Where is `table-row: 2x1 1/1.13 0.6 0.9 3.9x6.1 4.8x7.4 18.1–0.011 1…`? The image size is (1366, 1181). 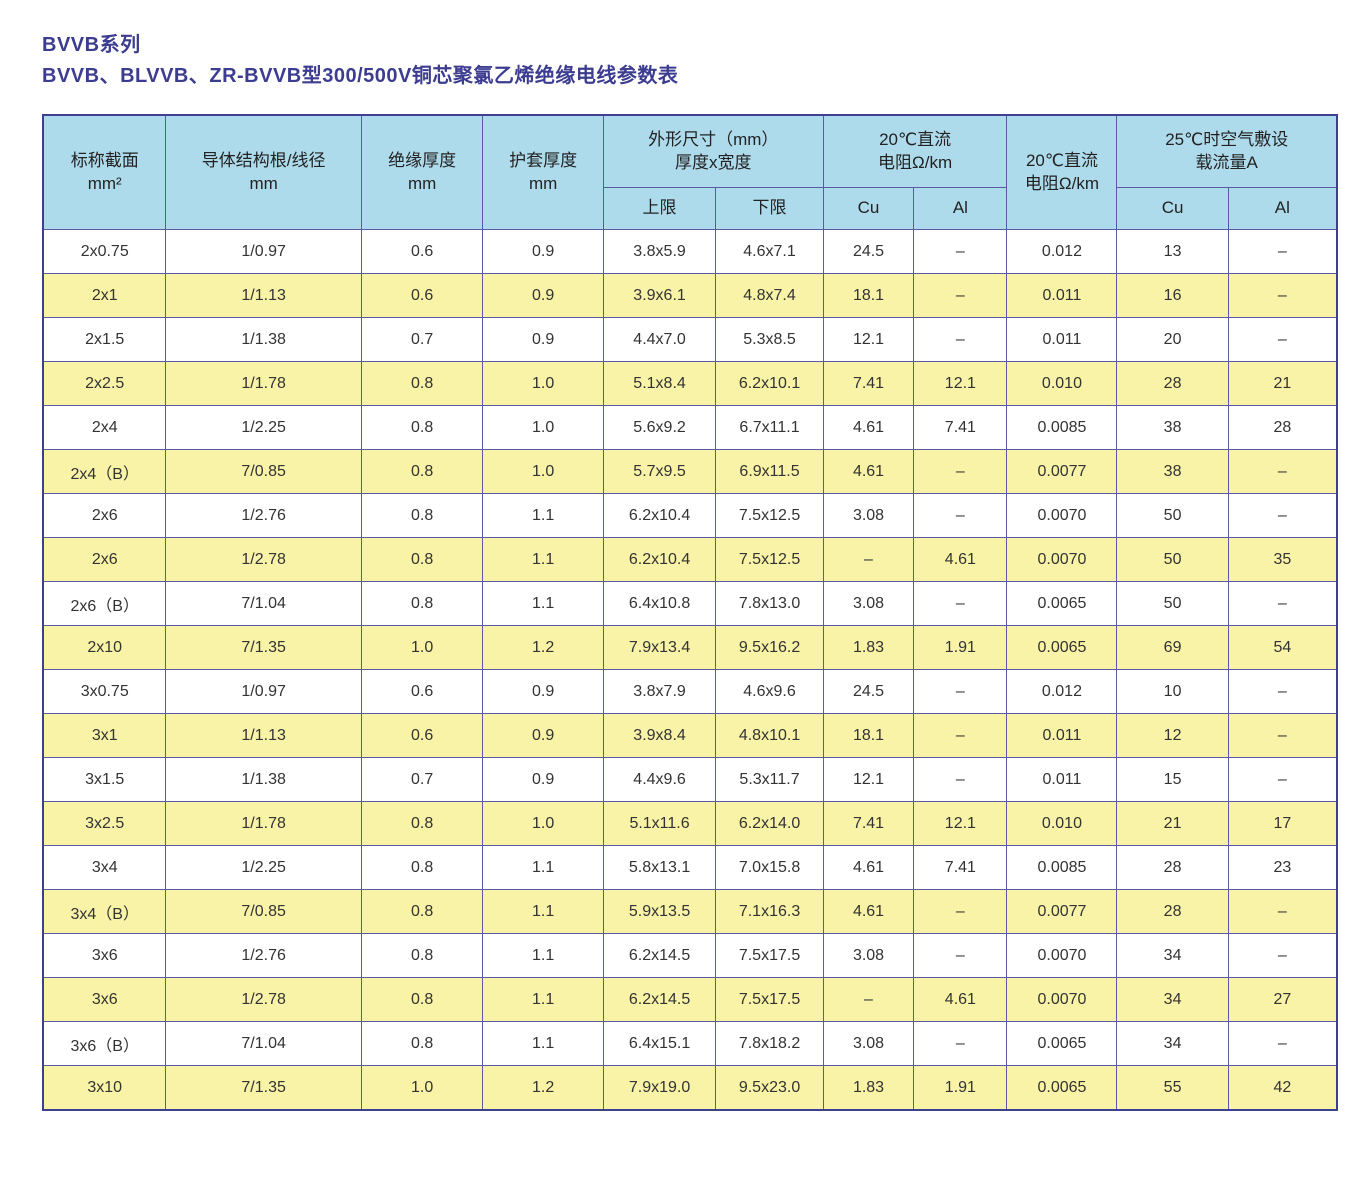 table-row: 2x1 1/1.13 0.6 0.9 3.9x6.1 4.8x7.4 18.1–0.011 1… is located at coordinates (690, 295).